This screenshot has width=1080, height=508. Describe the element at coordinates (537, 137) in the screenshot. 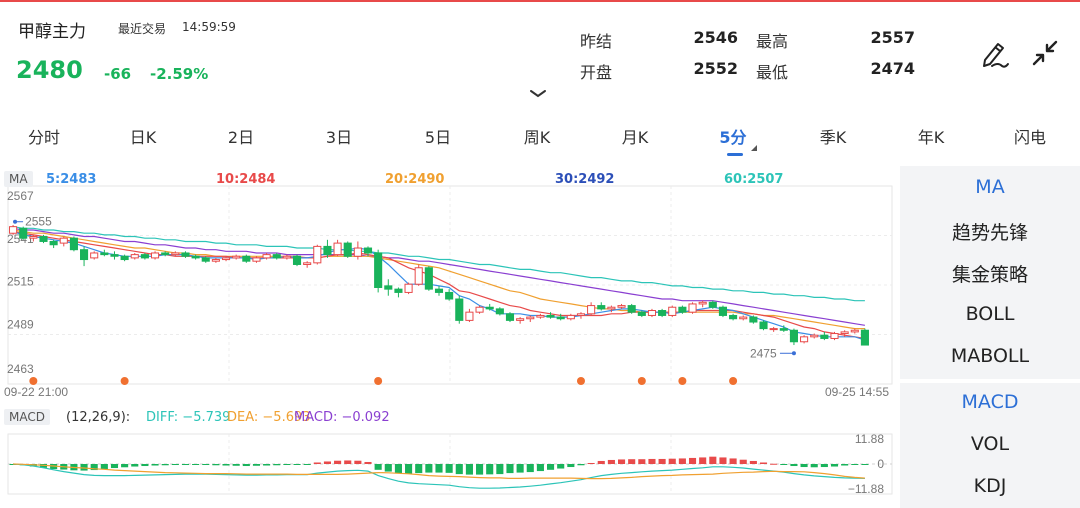

I see `tab-week-k: 周K` at that location.